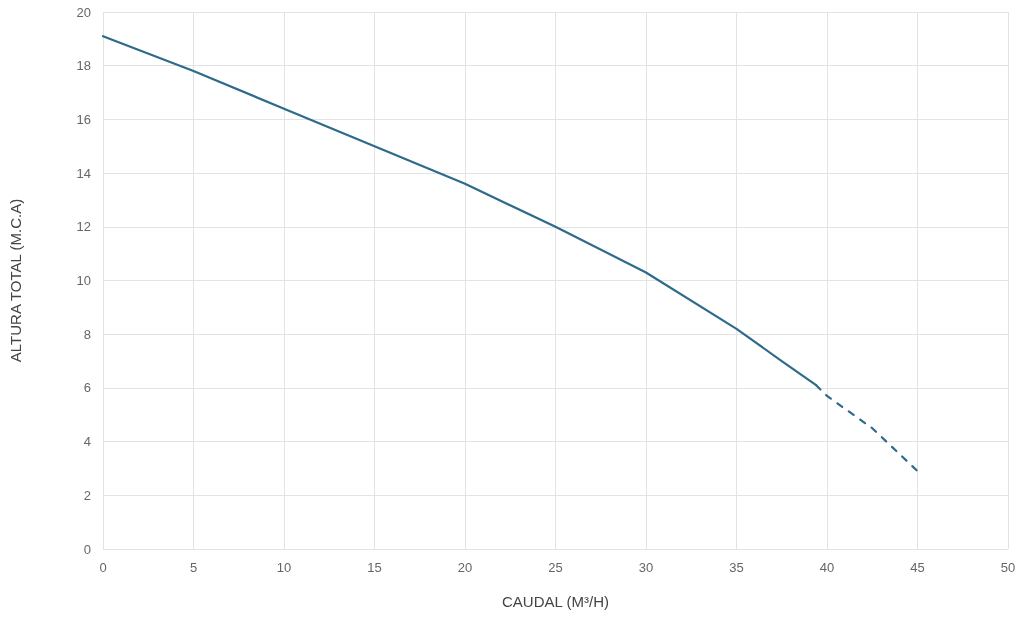 Image resolution: width=1020 pixels, height=619 pixels. What do you see at coordinates (83, 227) in the screenshot?
I see `y-tick-label: 12` at bounding box center [83, 227].